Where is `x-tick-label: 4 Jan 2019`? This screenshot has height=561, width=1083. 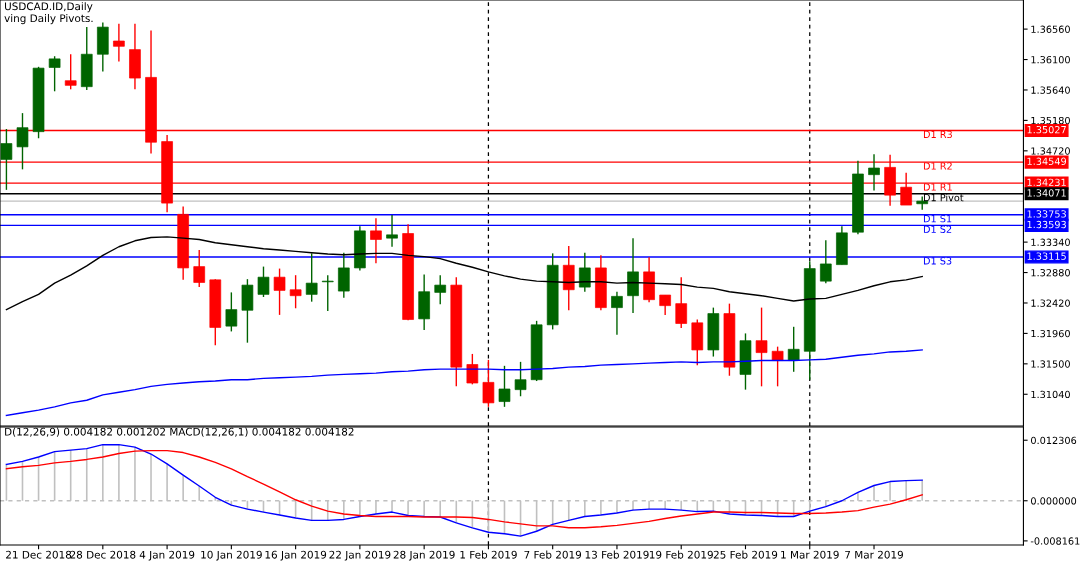
x-tick-label: 4 Jan 2019 is located at coordinates (167, 555).